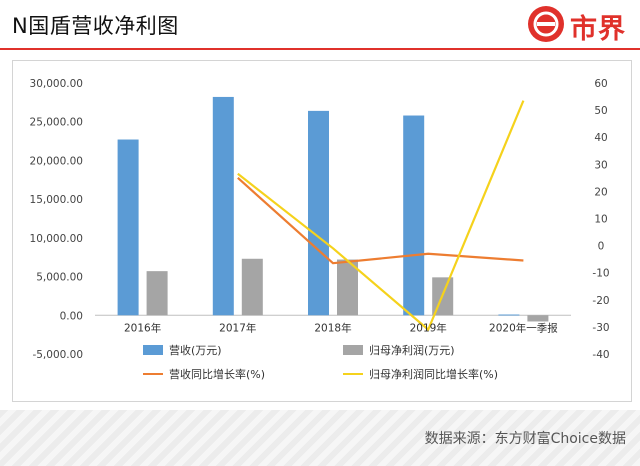 The height and width of the screenshot is (466, 640). I want to click on header: N国盾营收净利图 市界, so click(320, 25).